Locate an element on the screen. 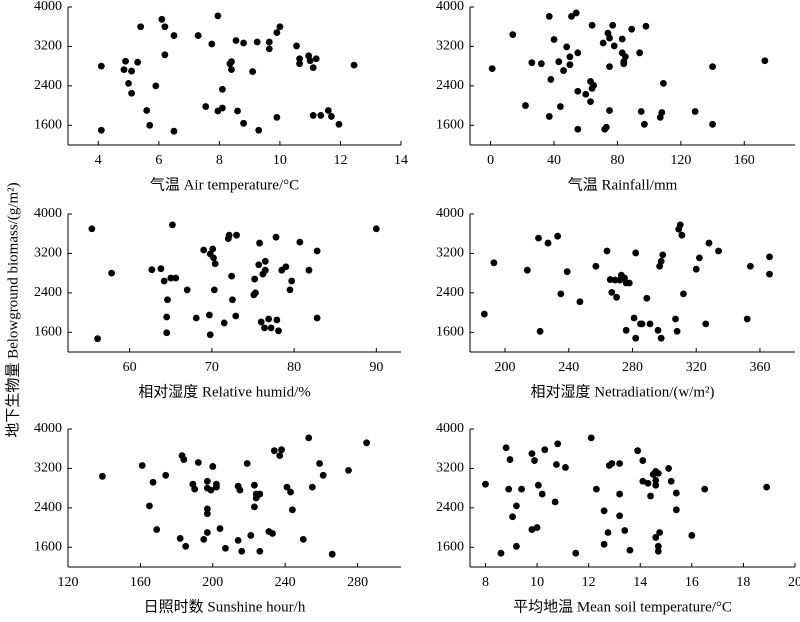 This screenshot has width=800, height=622. x-tick-label: 360 is located at coordinates (759, 367).